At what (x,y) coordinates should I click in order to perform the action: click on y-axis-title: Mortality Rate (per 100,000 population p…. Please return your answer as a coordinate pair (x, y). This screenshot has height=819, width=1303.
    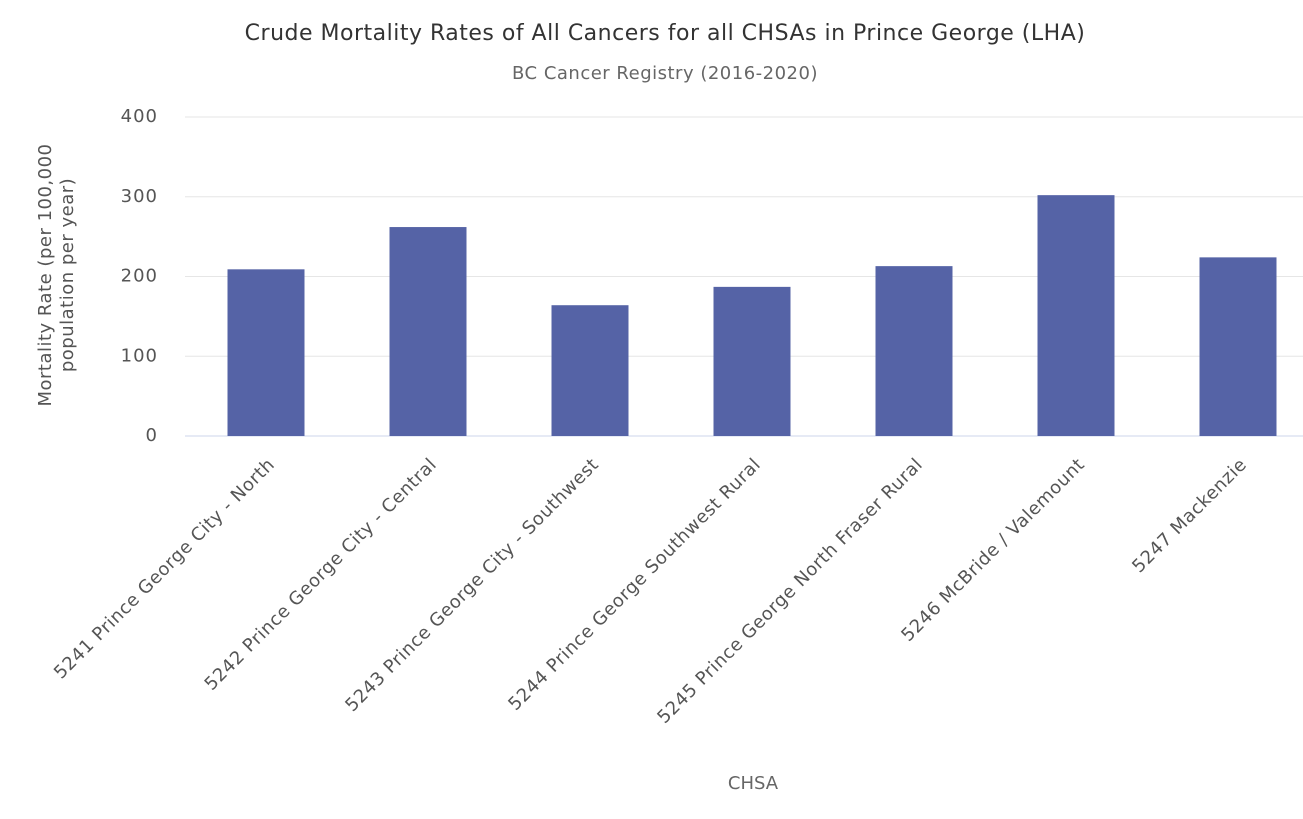
    Looking at the image, I should click on (56, 275).